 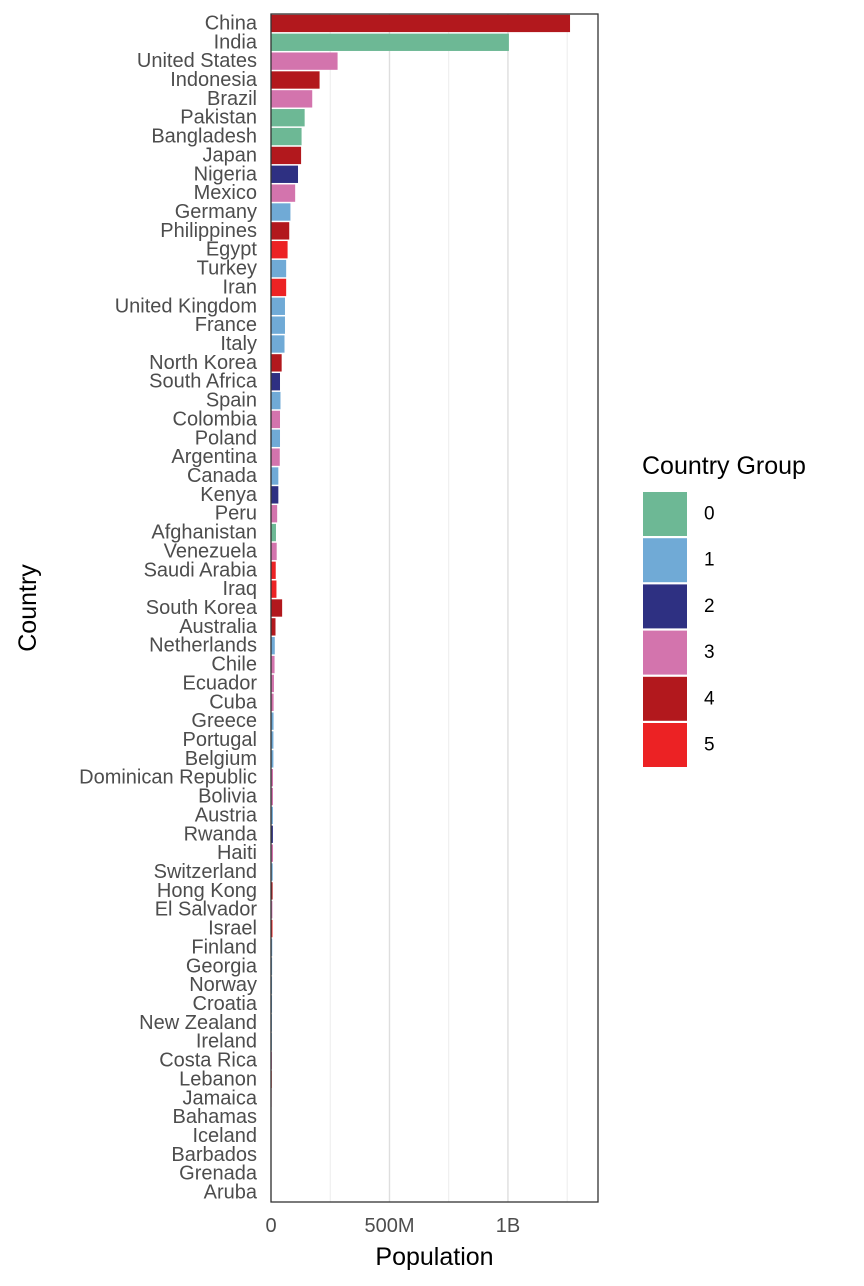 What do you see at coordinates (288, 118) in the screenshot?
I see `bar-pakistan` at bounding box center [288, 118].